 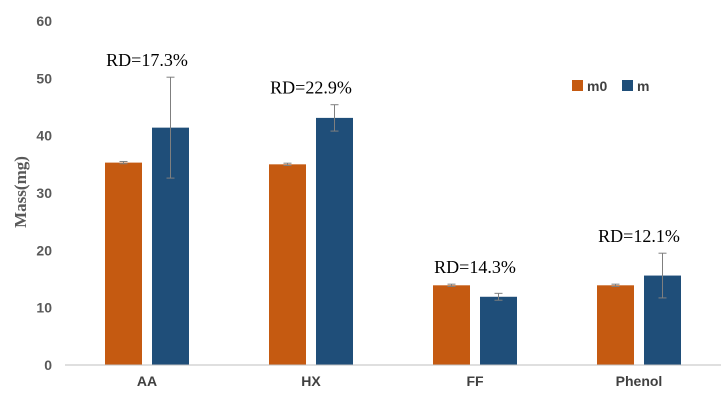 What do you see at coordinates (399, 381) in the screenshot?
I see `x-axis-labels: AA HX FF Phenol` at bounding box center [399, 381].